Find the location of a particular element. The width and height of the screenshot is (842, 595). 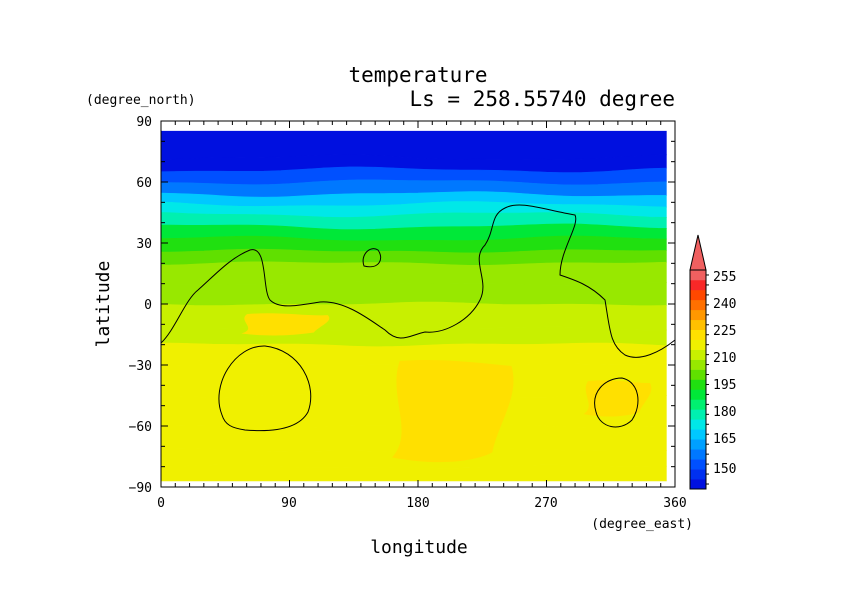

y-tick-label: 90 is located at coordinates (144, 122).